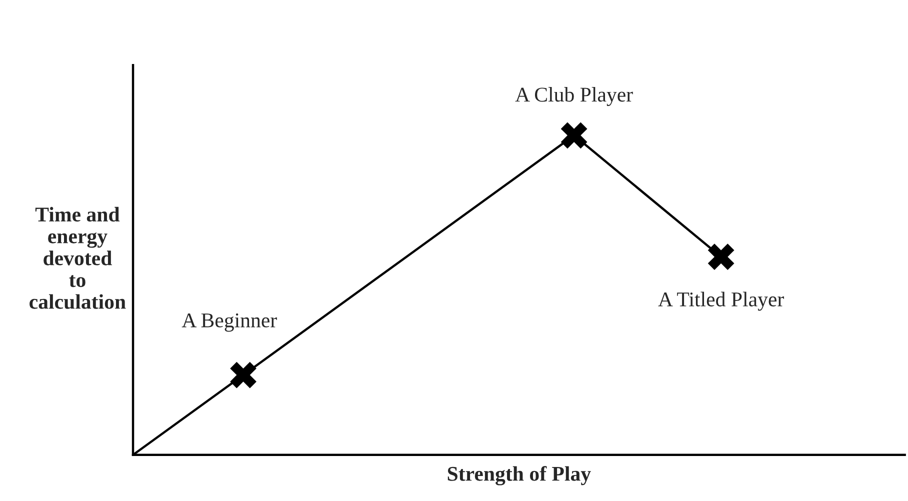  What do you see at coordinates (721, 301) in the screenshot?
I see `annotation: A Titled Player` at bounding box center [721, 301].